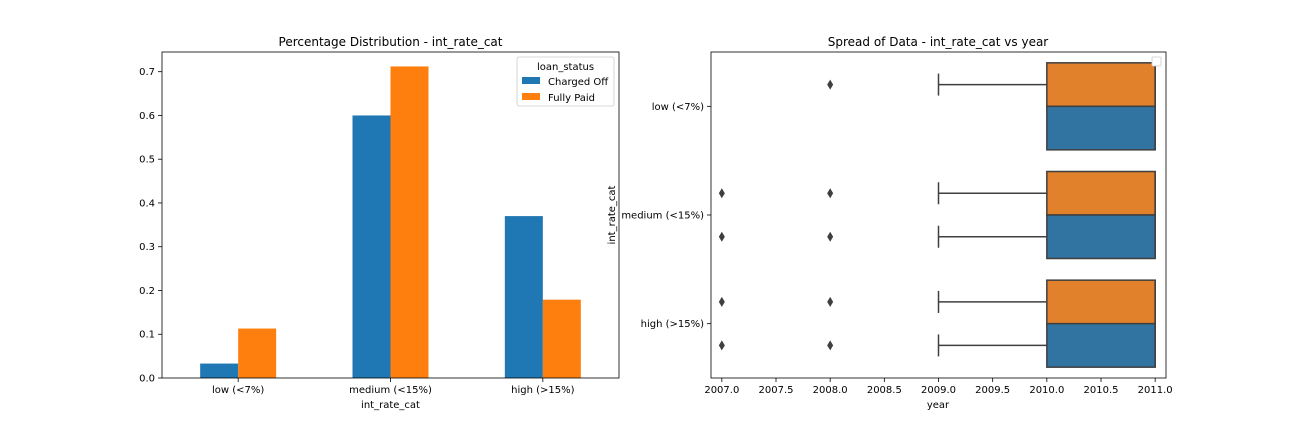  Describe the element at coordinates (147, 160) in the screenshot. I see `bar-y-tick-label-5: 0.5` at that location.